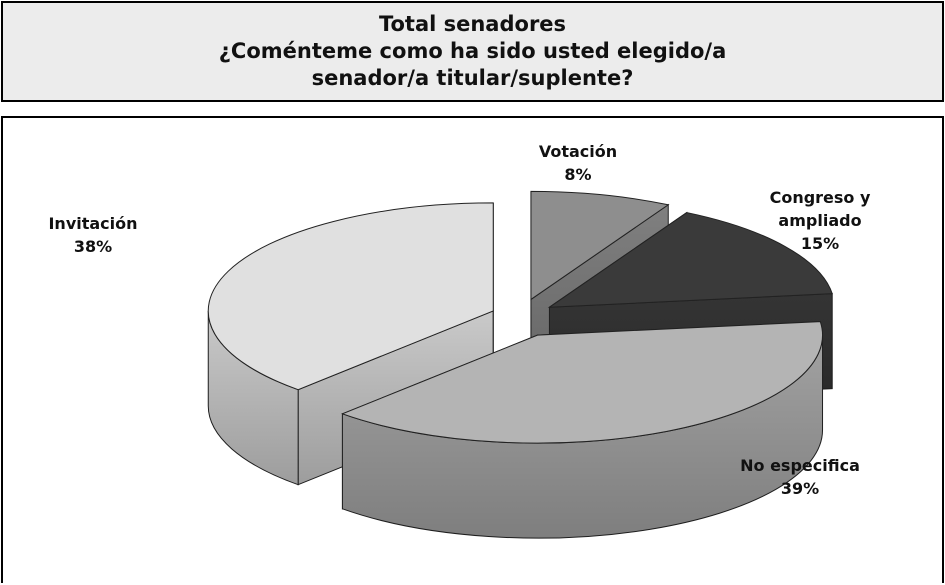 This screenshot has height=585, width=945. I want to click on title-line: ¿Coménteme como ha sido usted elegido/a, so click(472, 51).